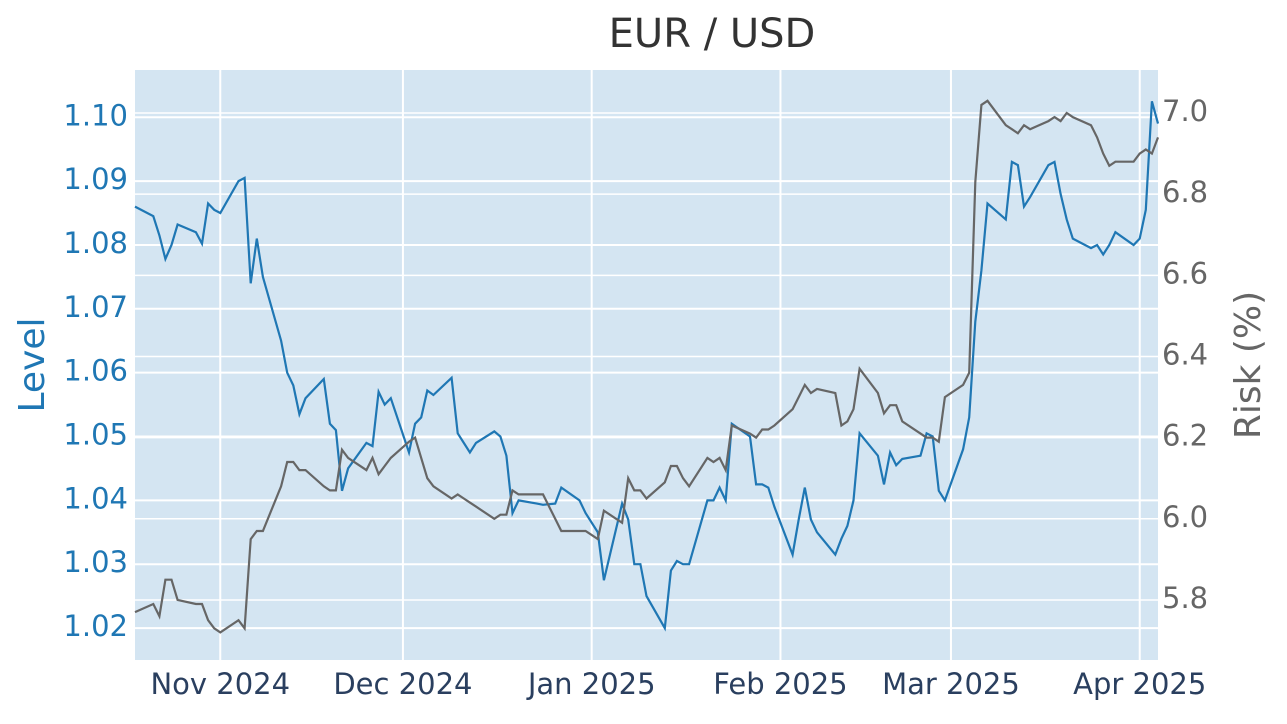 This screenshot has width=1287, height=724. Describe the element at coordinates (95, 562) in the screenshot. I see `y-tick-label: 1.03` at that location.